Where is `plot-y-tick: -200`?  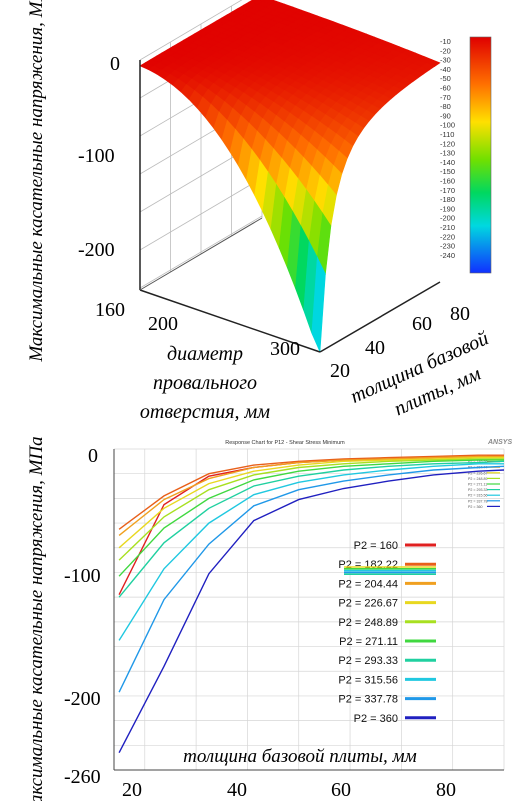
plot-y-tick: -200 is located at coordinates (82, 699).